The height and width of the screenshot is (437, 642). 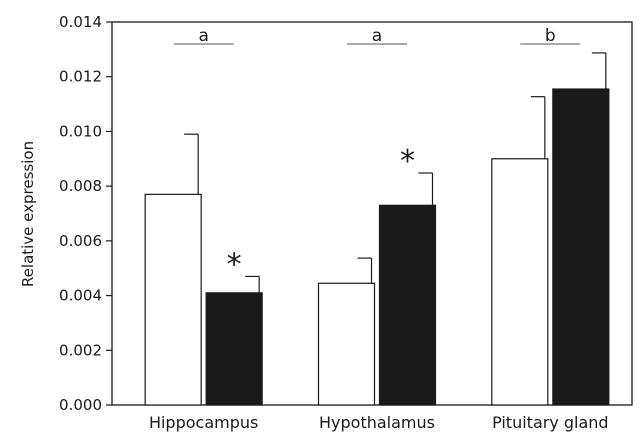 What do you see at coordinates (80, 296) in the screenshot?
I see `y-tick-label: 0.004` at bounding box center [80, 296].